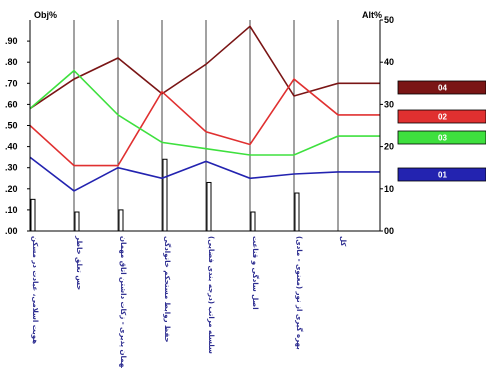  What do you see at coordinates (11, 126) in the screenshot?
I see `left-tick-label: .50` at bounding box center [11, 126].